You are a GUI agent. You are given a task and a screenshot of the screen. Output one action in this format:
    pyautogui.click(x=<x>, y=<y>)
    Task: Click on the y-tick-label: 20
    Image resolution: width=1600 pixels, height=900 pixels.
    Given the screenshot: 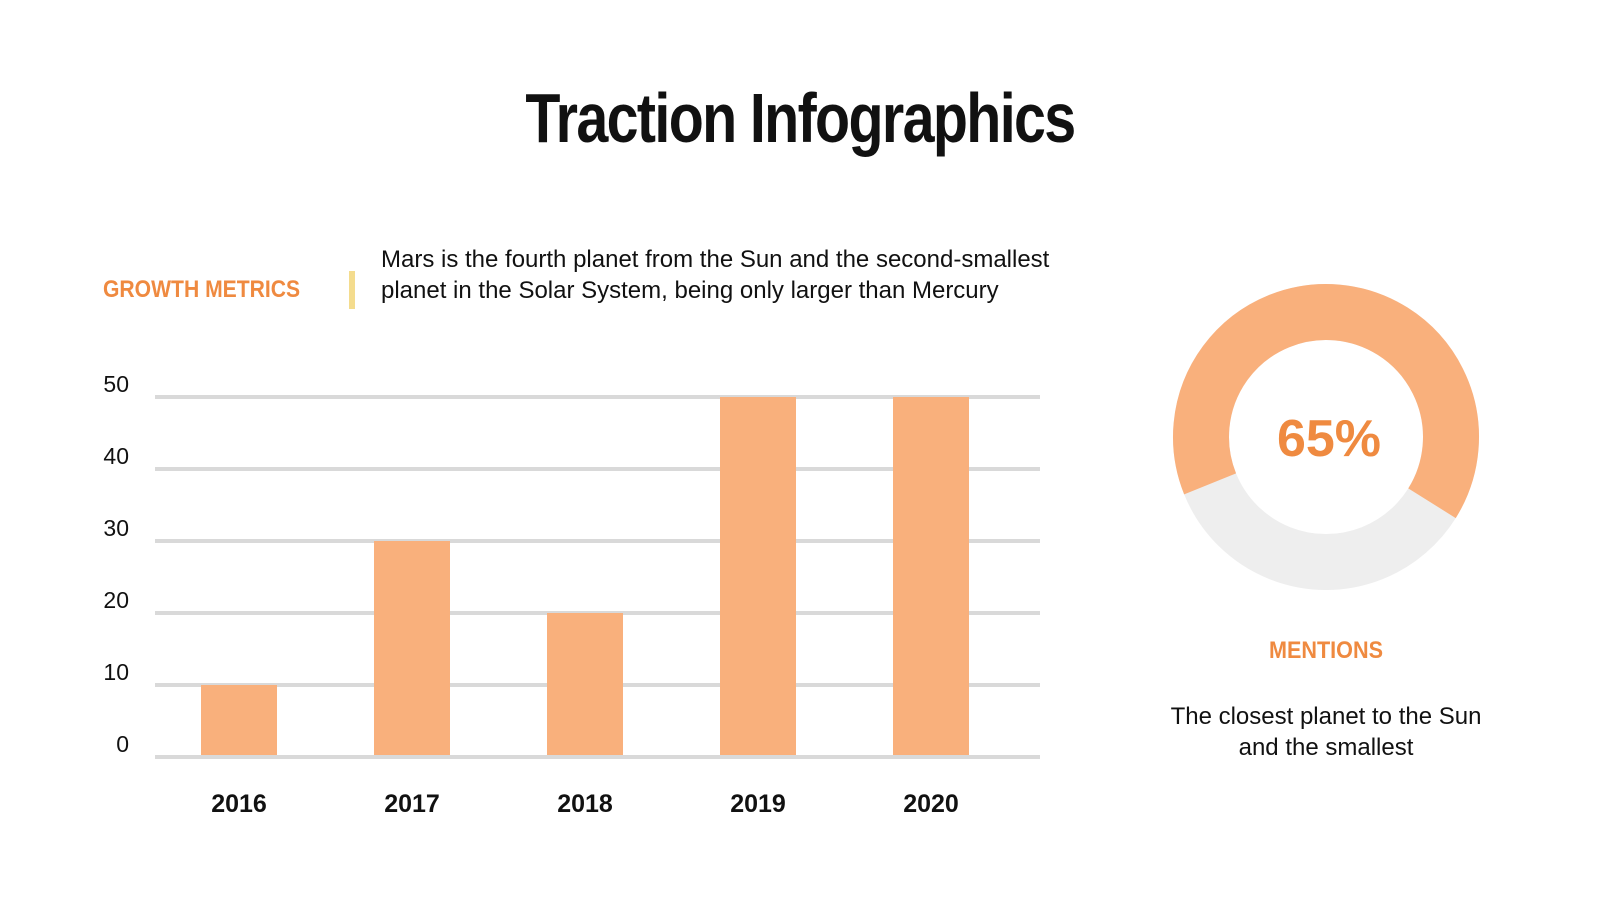 What is the action you would take?
    pyautogui.click(x=116, y=600)
    